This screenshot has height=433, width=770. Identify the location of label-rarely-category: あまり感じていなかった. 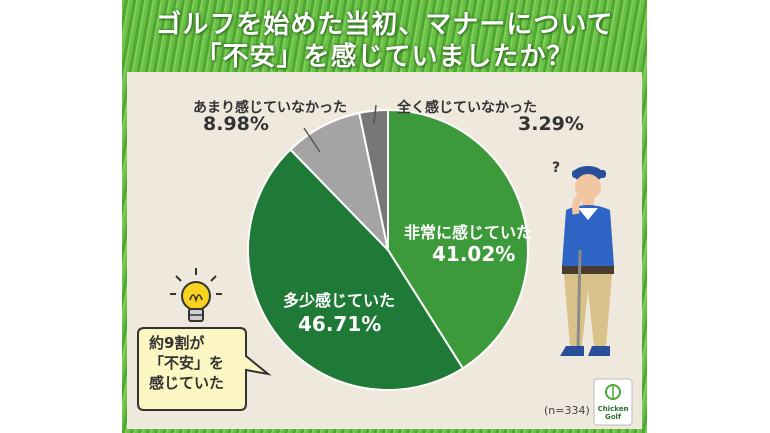
(270, 108).